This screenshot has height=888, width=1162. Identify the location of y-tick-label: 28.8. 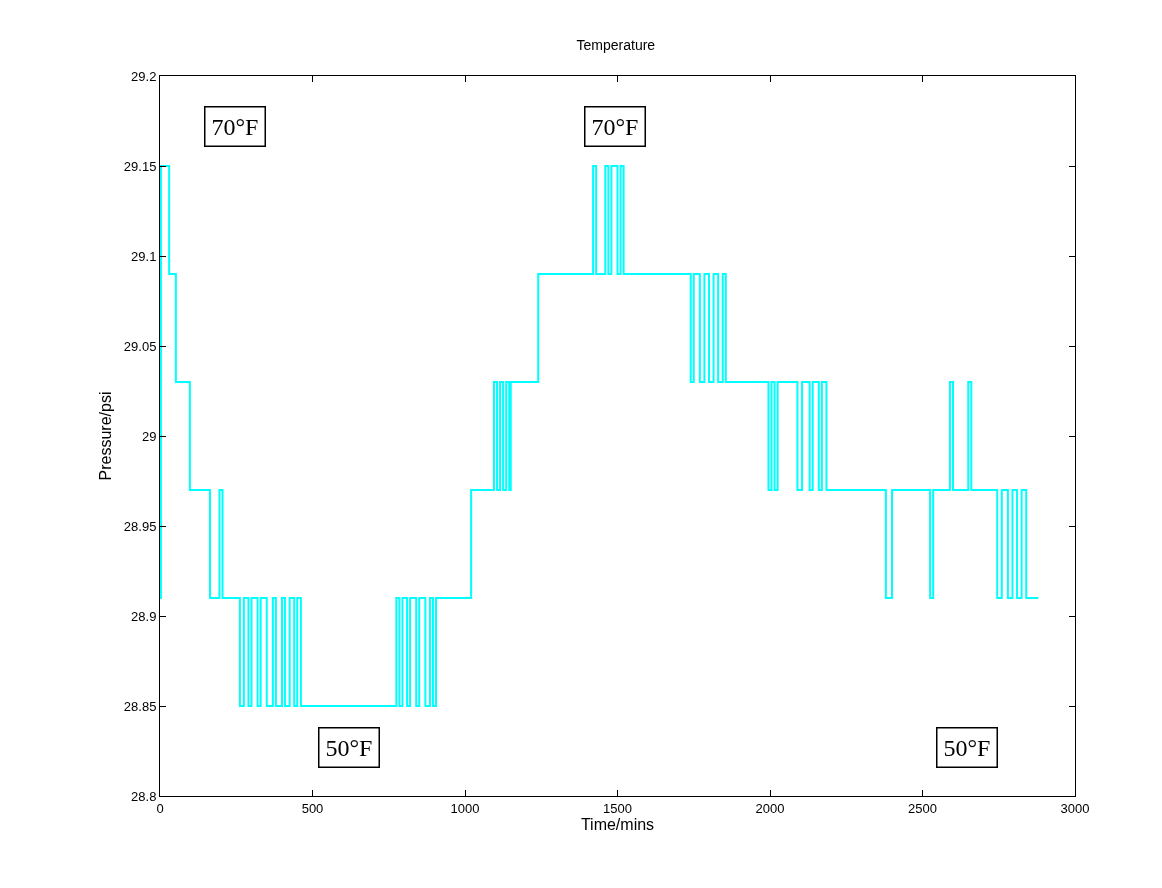
(144, 796).